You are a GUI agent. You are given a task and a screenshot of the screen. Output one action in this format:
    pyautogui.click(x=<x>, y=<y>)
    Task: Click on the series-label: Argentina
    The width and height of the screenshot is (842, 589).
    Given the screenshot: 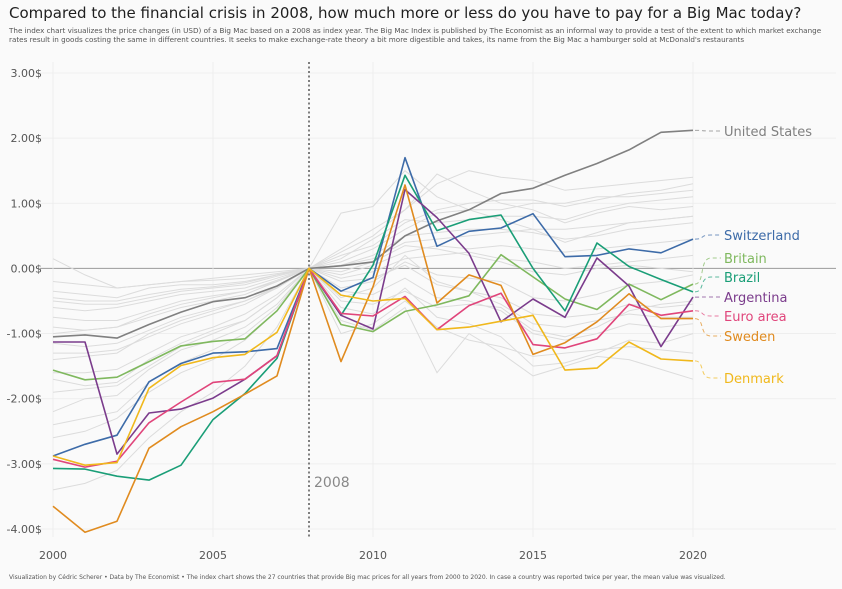 What is the action you would take?
    pyautogui.click(x=755, y=298)
    